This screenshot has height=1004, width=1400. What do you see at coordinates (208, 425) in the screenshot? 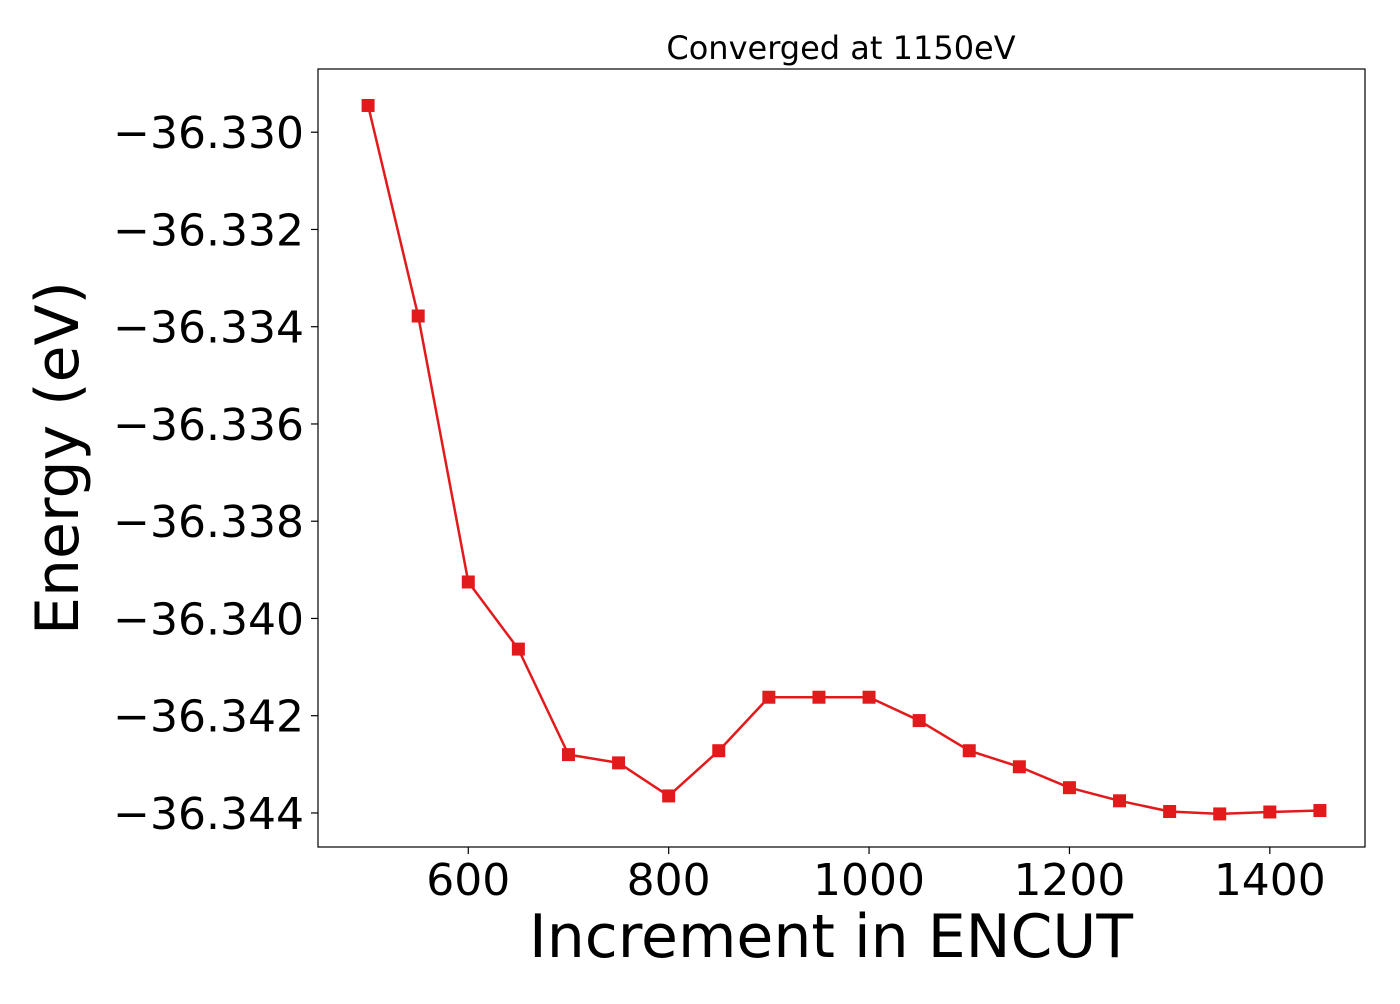
I see `y-tick-label: −36.336` at bounding box center [208, 425].